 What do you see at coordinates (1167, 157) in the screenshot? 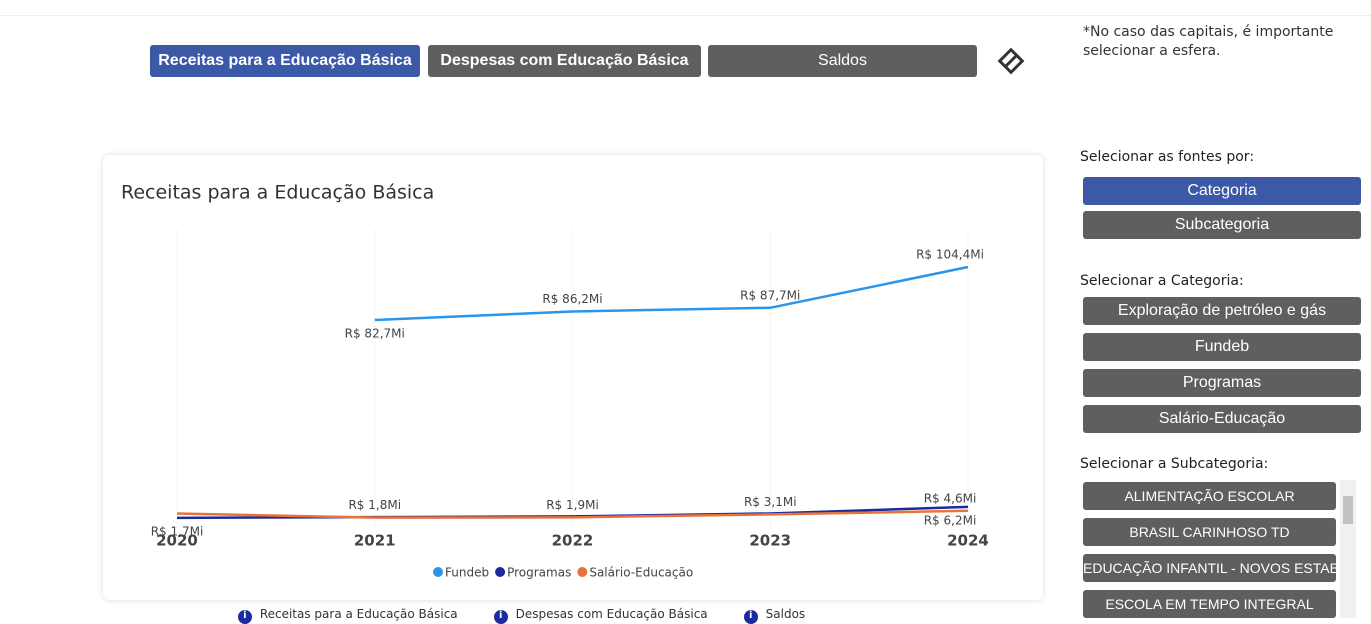
I see `heading: Selecionar as fontes por:` at bounding box center [1167, 157].